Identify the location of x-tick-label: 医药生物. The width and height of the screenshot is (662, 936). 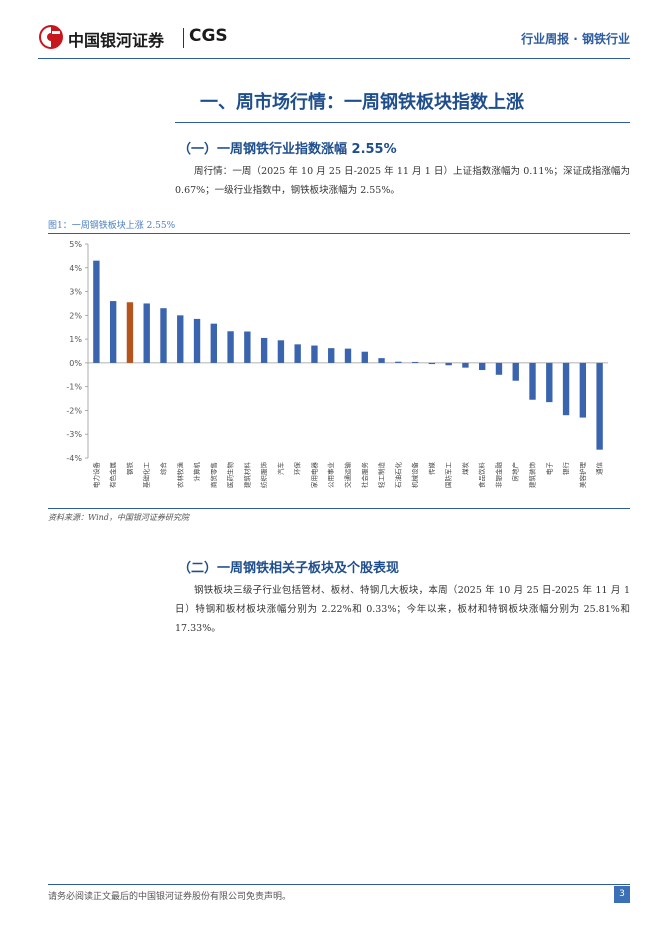
(230, 475).